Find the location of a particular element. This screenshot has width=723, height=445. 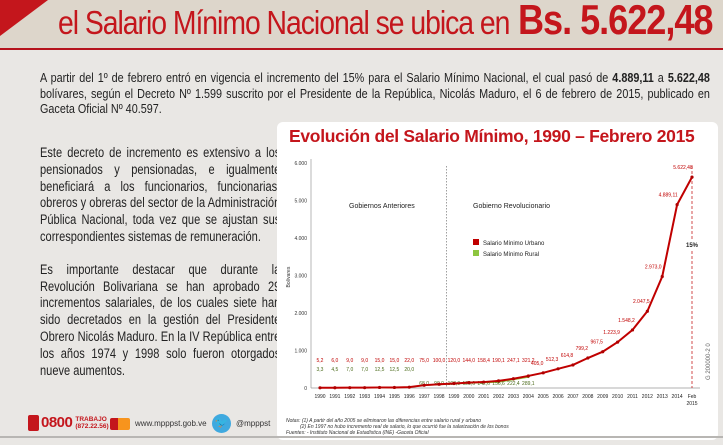

data-label: 22,0 is located at coordinates (409, 361).